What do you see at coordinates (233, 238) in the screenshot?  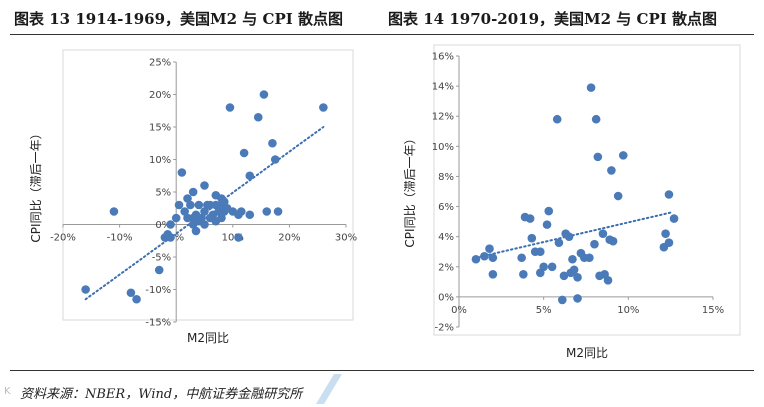 I see `chart1-x-tick-label: 10%` at bounding box center [233, 238].